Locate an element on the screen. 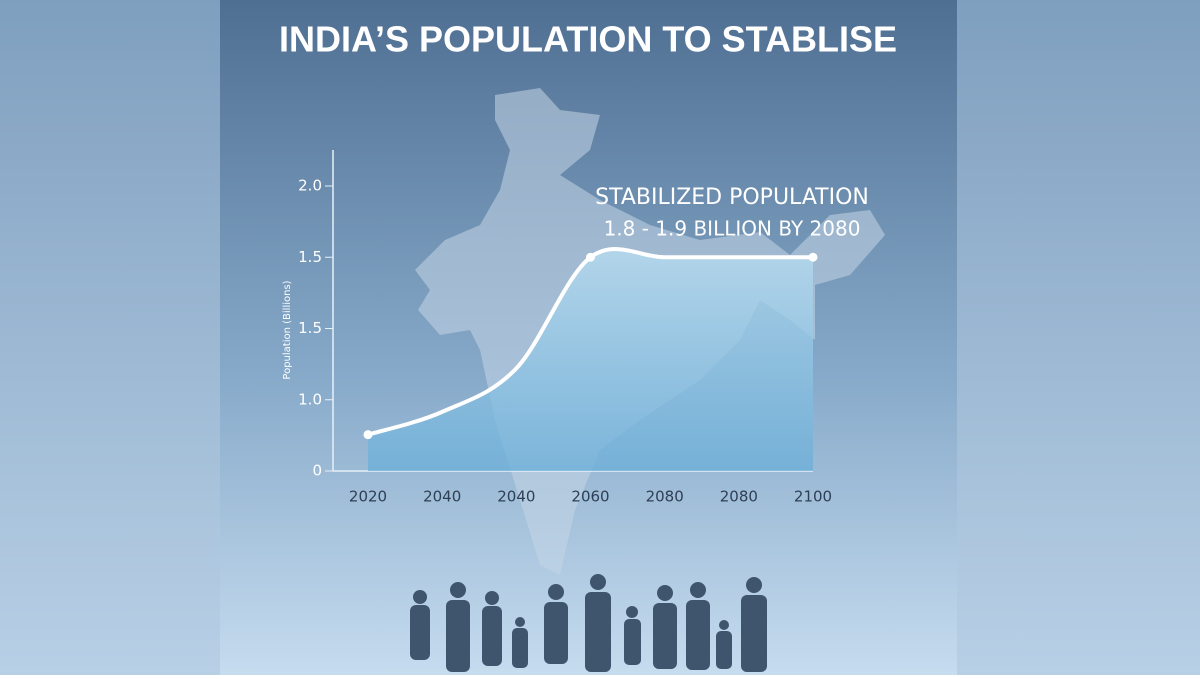 The height and width of the screenshot is (679, 1200). x-tick-label: 2100 is located at coordinates (813, 497).